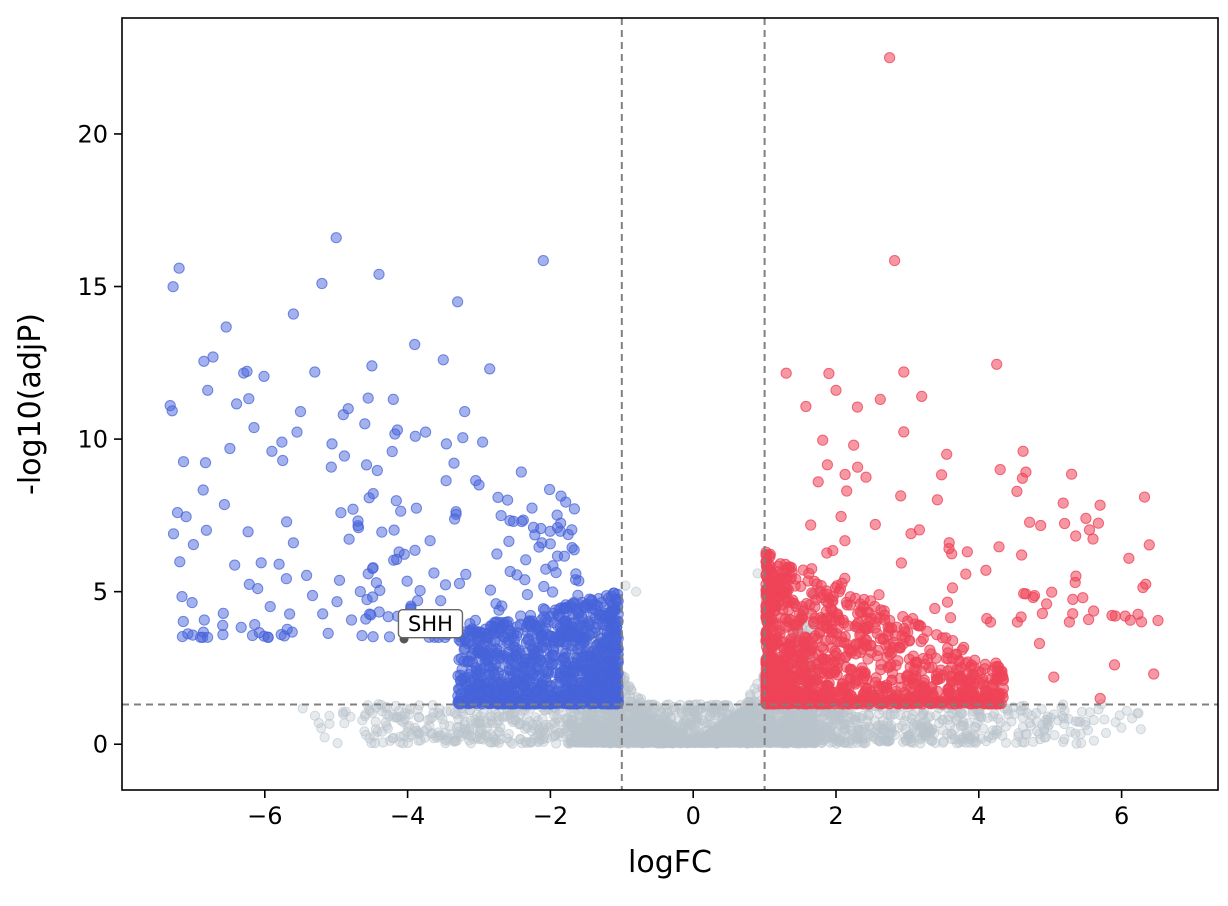 This screenshot has width=1228, height=906. I want to click on y-axis-label: -log10(adjP), so click(30, 404).